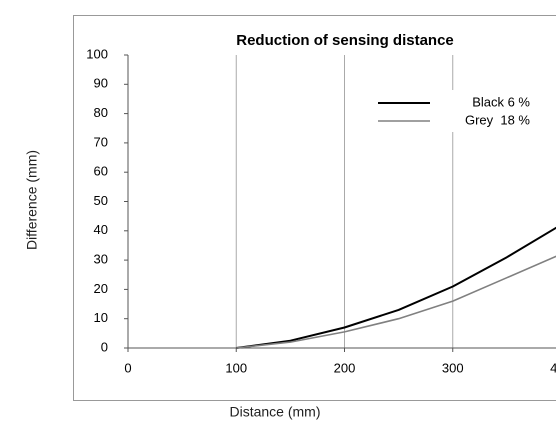  What do you see at coordinates (236, 367) in the screenshot?
I see `x-tick-label: 100` at bounding box center [236, 367].